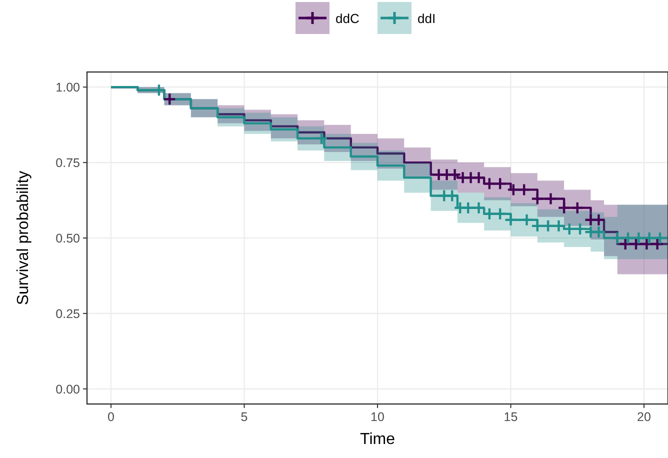 This screenshot has height=458, width=668. What do you see at coordinates (111, 417) in the screenshot?
I see `x-tick-label: 0` at bounding box center [111, 417].